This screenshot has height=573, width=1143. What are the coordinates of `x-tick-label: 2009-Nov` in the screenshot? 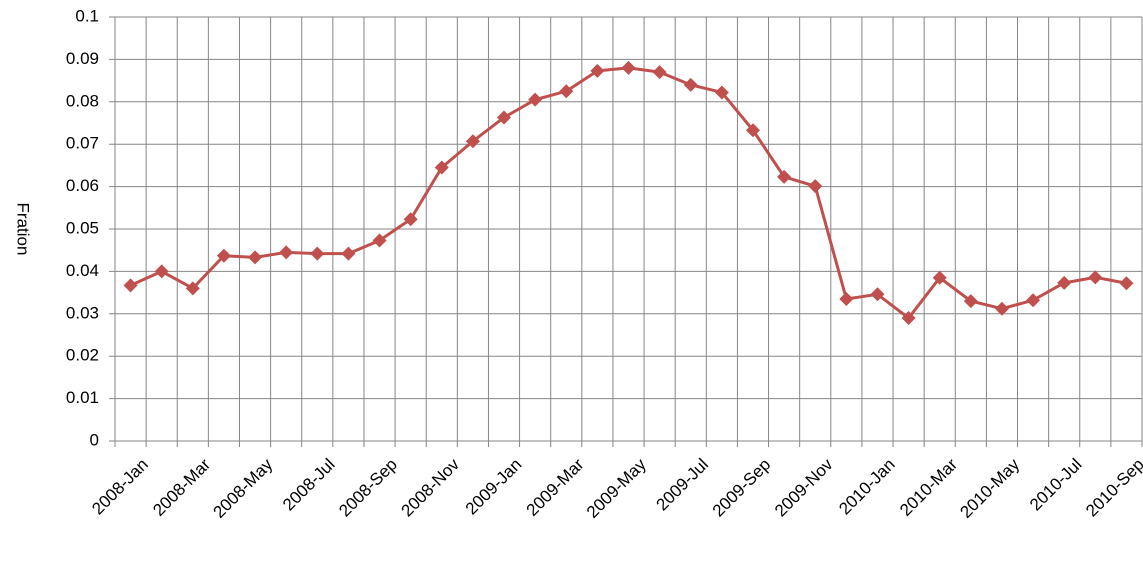 It's located at (804, 488).